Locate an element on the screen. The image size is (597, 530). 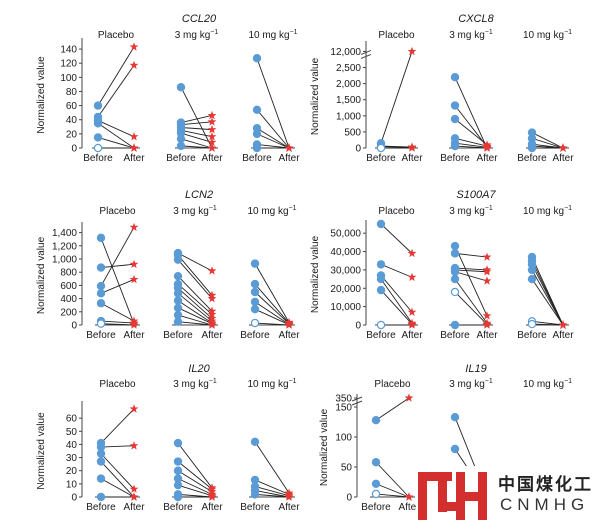
y-tick-label: 2,000 is located at coordinates (348, 84).